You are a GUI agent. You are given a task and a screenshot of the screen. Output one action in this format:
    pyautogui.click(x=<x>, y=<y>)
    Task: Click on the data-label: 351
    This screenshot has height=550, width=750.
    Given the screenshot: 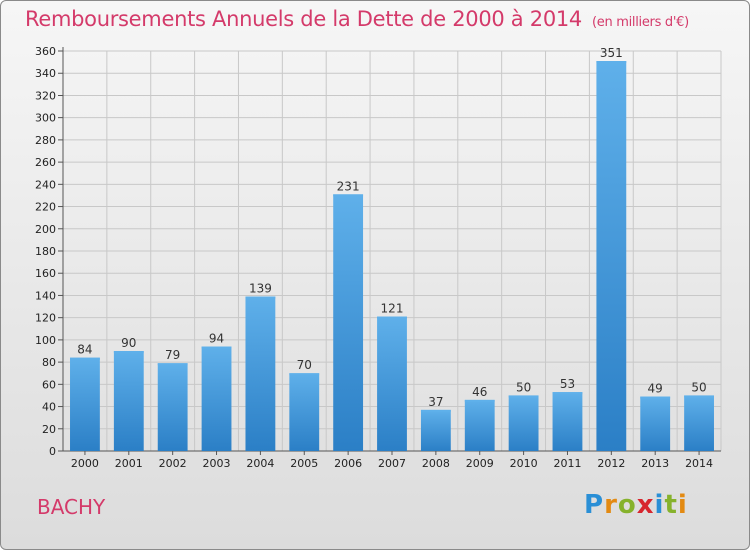 What is the action you would take?
    pyautogui.click(x=611, y=53)
    